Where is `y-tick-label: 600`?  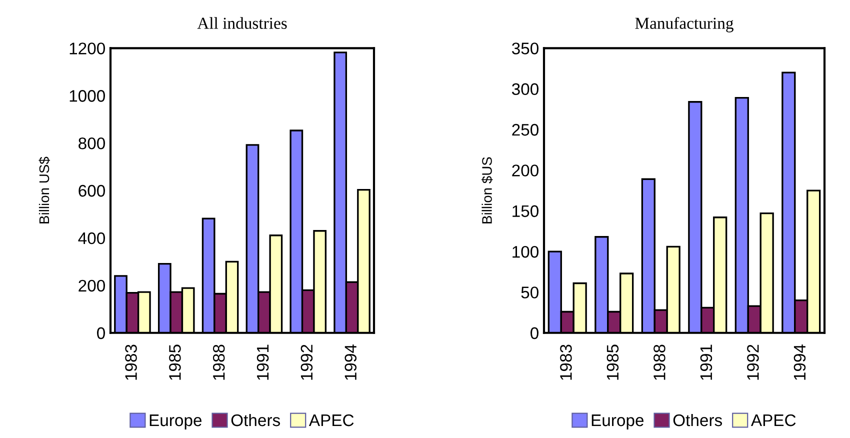 y-tick-label: 600 is located at coordinates (91, 190).